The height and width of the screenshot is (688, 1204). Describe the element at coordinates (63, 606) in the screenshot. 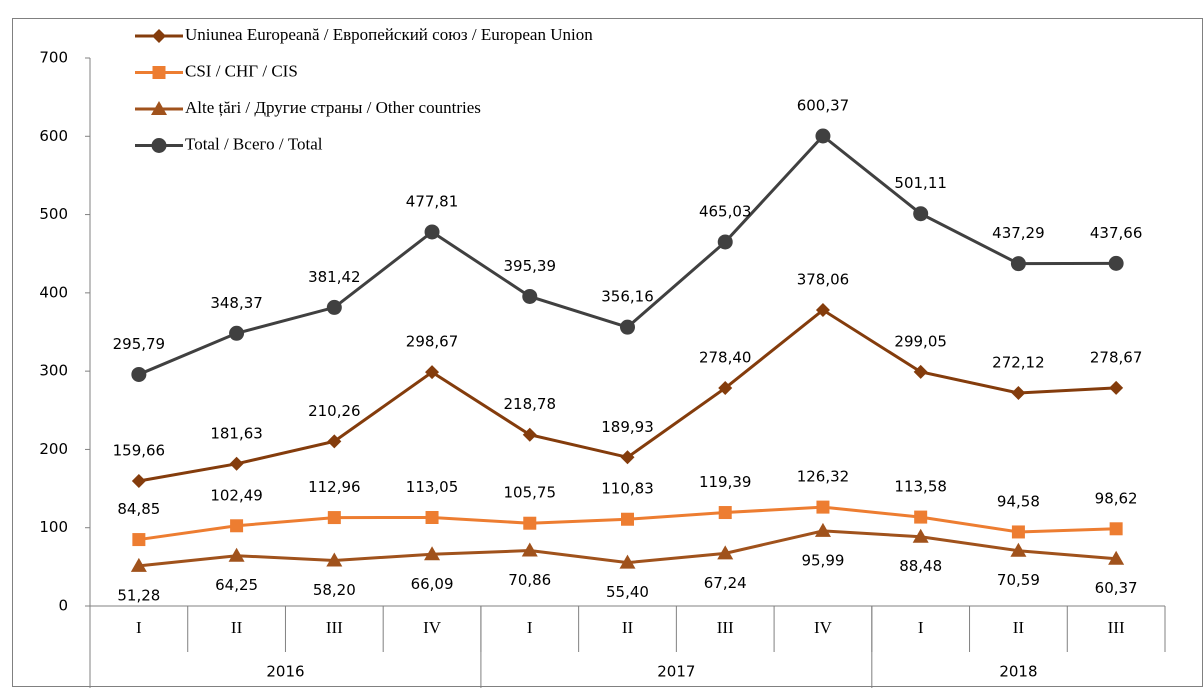

I see `y-tick-label: 0` at that location.